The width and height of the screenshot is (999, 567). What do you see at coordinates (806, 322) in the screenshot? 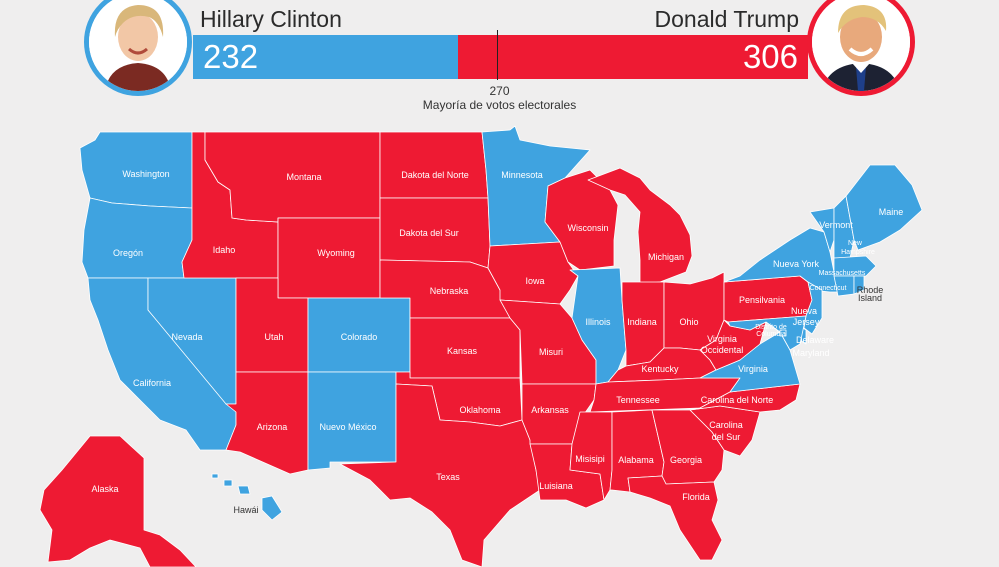
I see `label-new-jersey-2: Jersey` at bounding box center [806, 322].